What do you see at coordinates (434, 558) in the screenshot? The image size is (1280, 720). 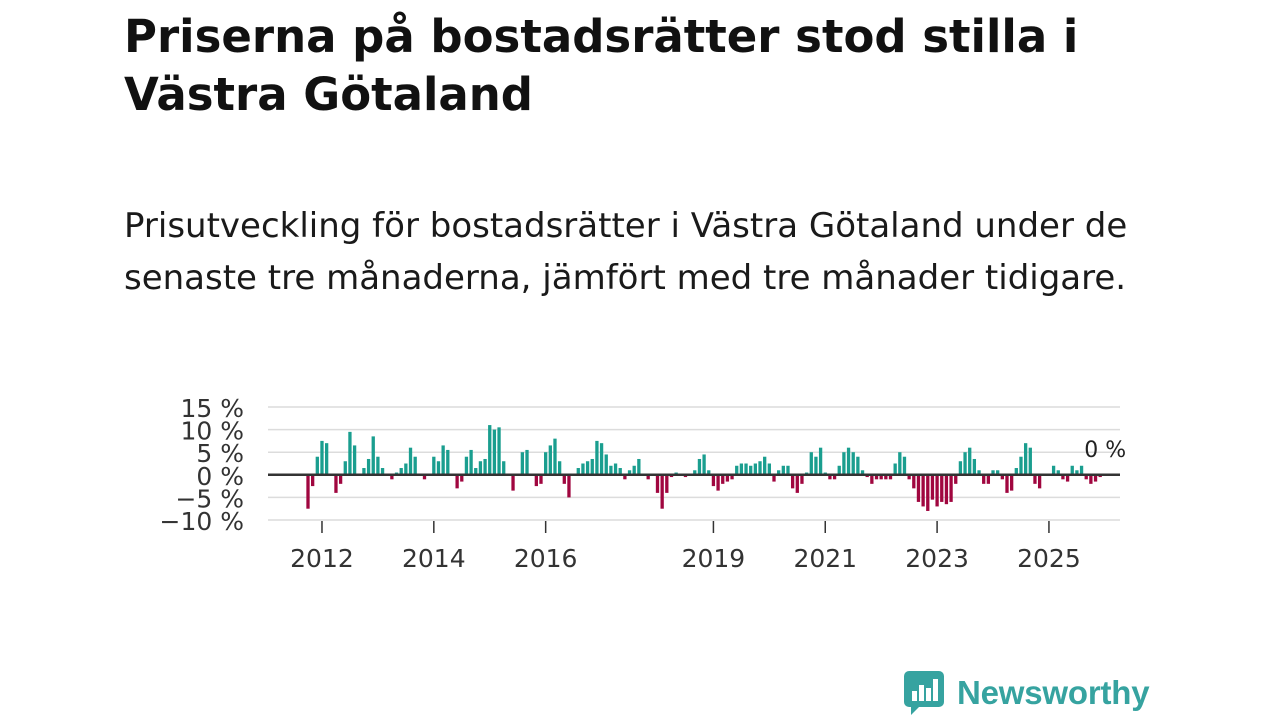 I see `x-tick-label: 2014` at bounding box center [434, 558].